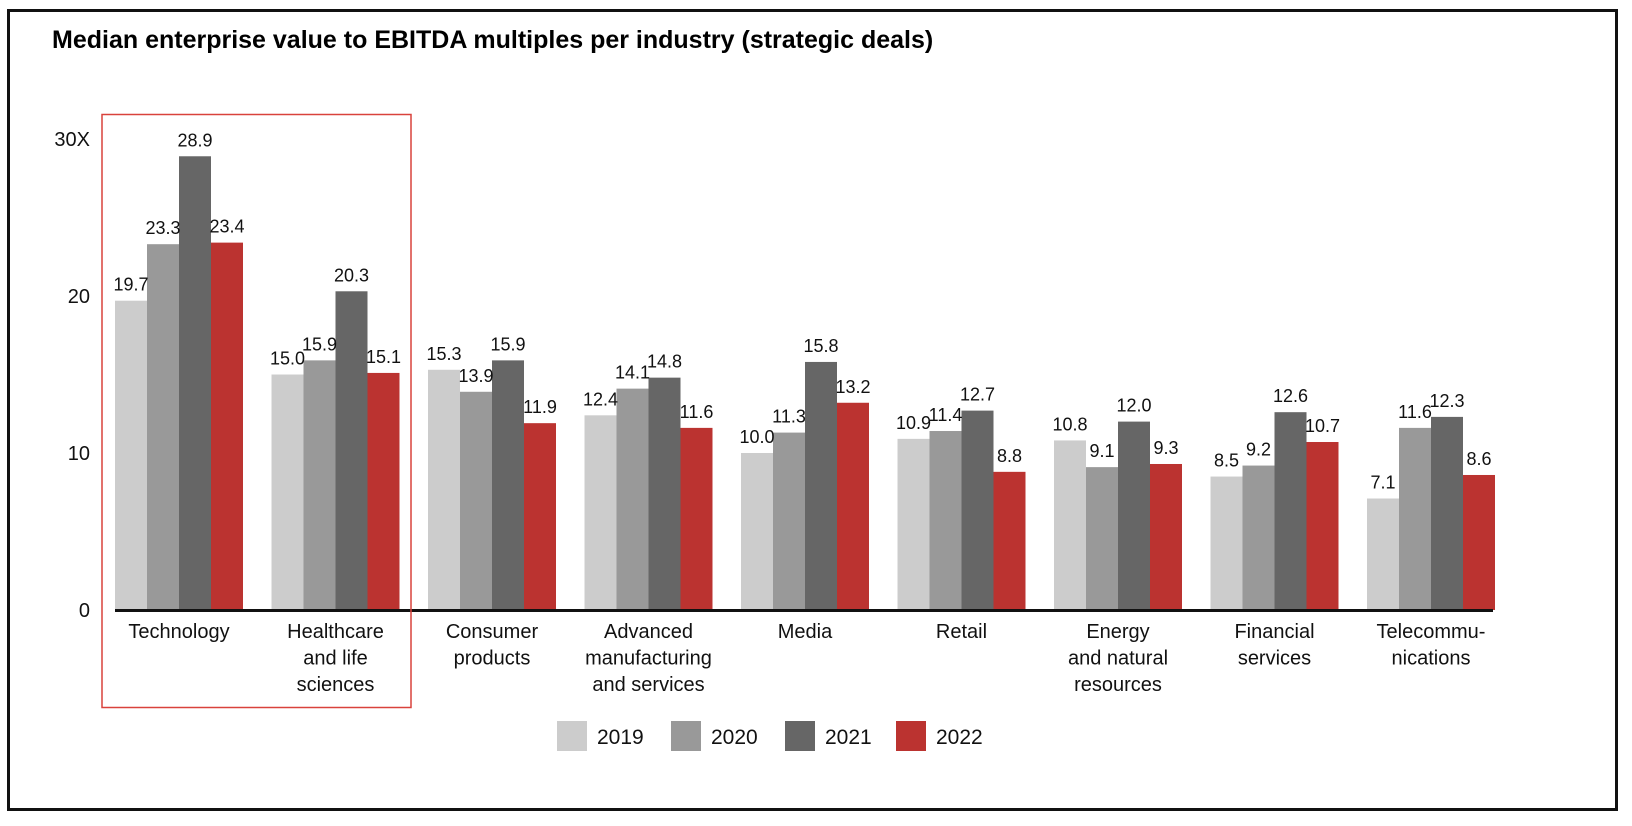  Describe the element at coordinates (162, 228) in the screenshot. I see `data-label: 23.3` at that location.